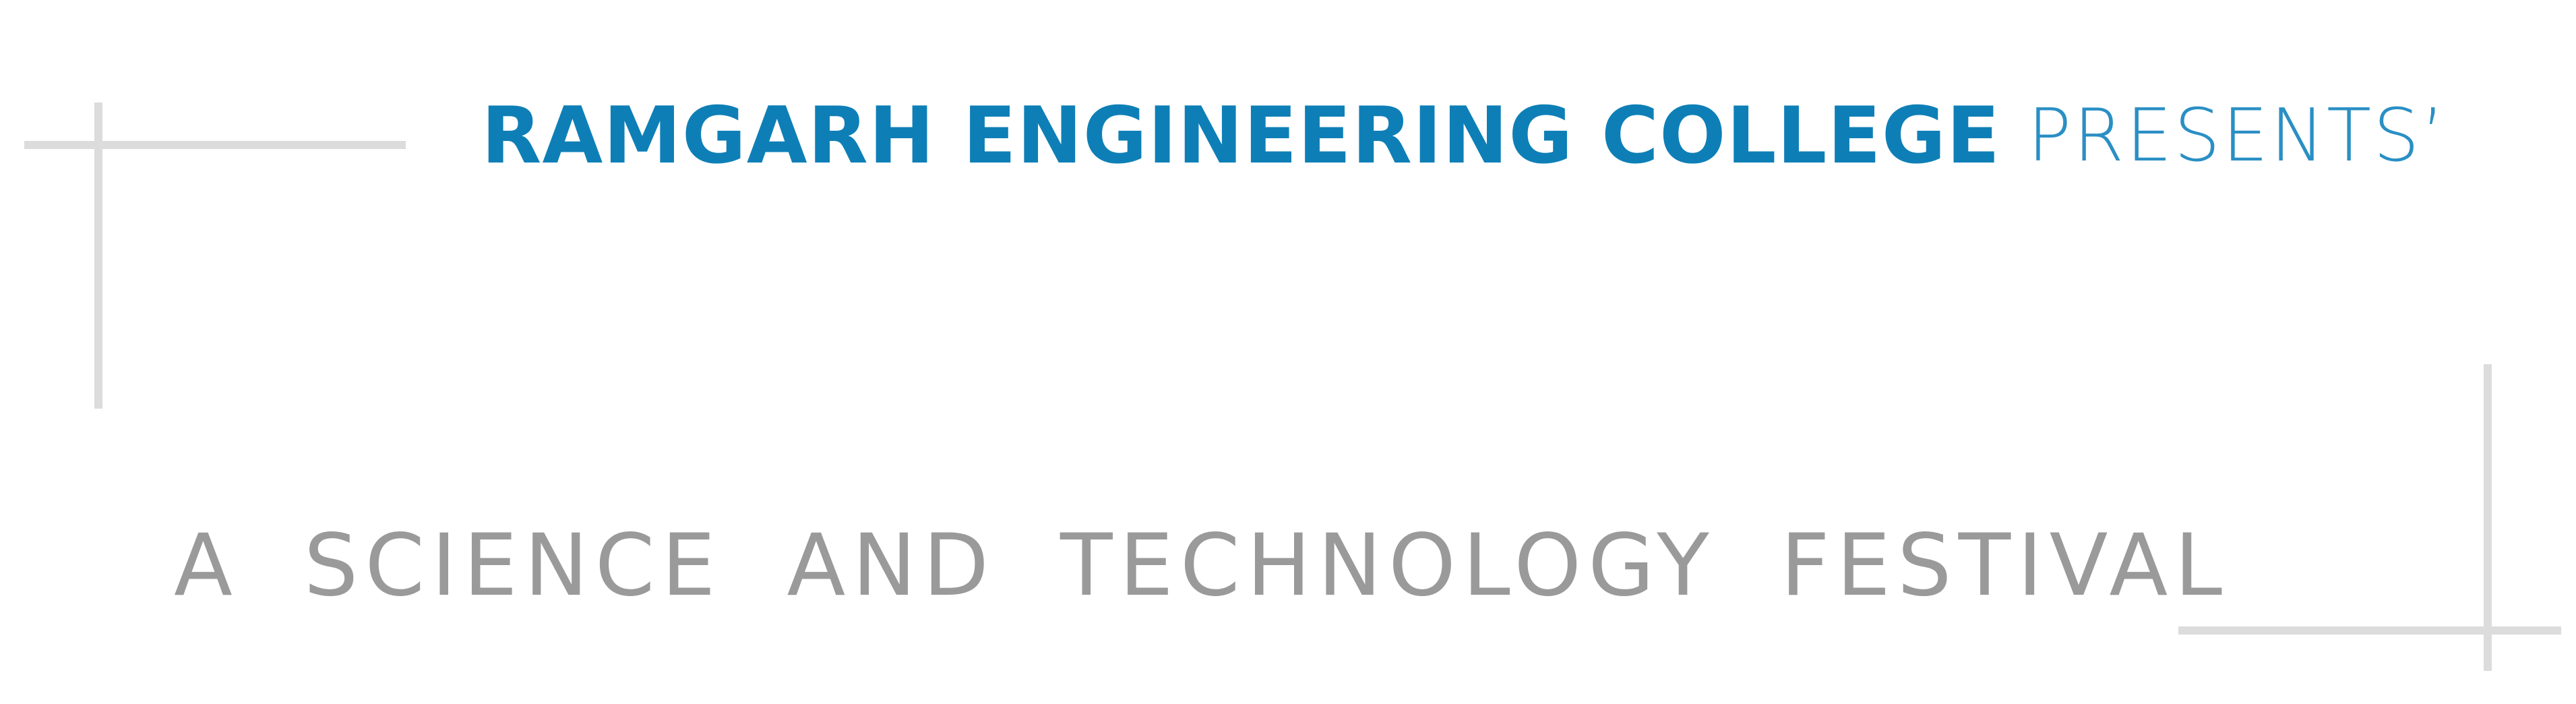 This screenshot has width=2576, height=704. What do you see at coordinates (98, 256) in the screenshot?
I see `corner-mark-top-left-vertical` at bounding box center [98, 256].